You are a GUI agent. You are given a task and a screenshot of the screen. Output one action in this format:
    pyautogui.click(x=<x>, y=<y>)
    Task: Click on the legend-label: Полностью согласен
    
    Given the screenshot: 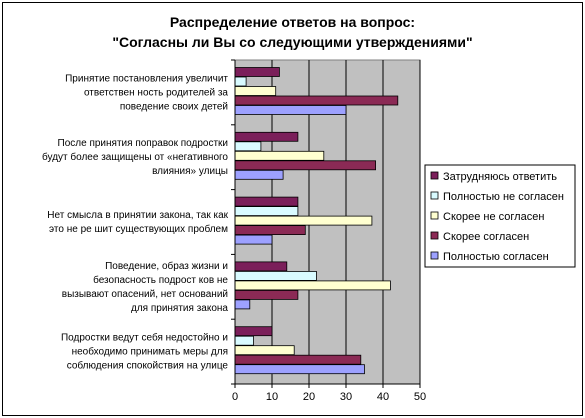 What is the action you would take?
    pyautogui.click(x=496, y=257)
    